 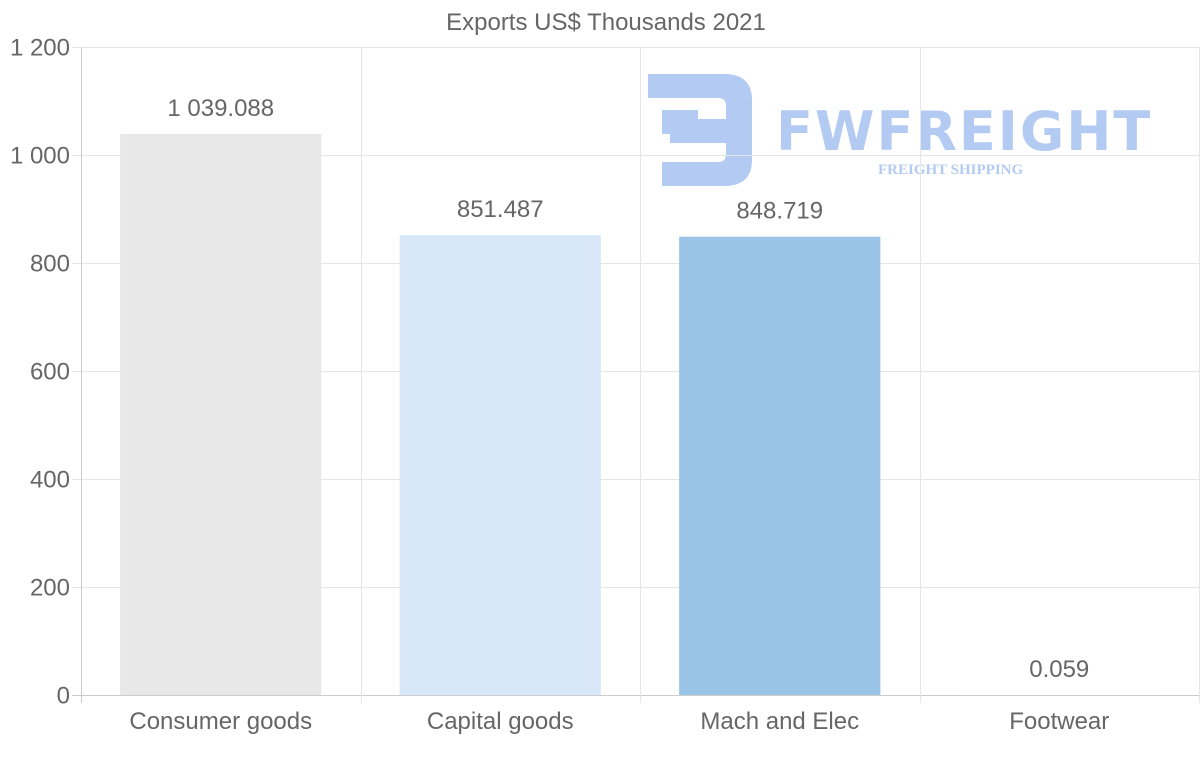 What do you see at coordinates (40, 156) in the screenshot?
I see `y-tick-label: 1 000` at bounding box center [40, 156].